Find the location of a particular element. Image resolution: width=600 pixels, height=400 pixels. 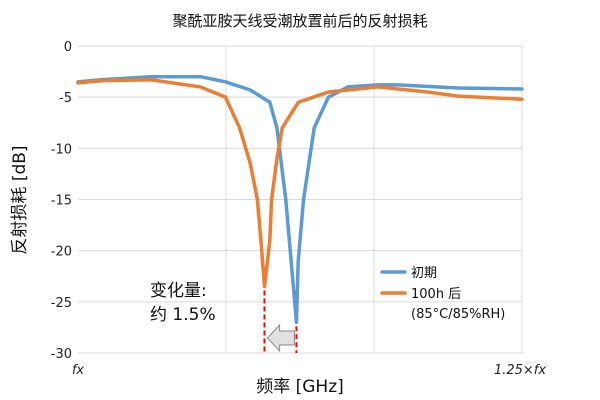

annotation-line2: 约 1.5% is located at coordinates (183, 315).